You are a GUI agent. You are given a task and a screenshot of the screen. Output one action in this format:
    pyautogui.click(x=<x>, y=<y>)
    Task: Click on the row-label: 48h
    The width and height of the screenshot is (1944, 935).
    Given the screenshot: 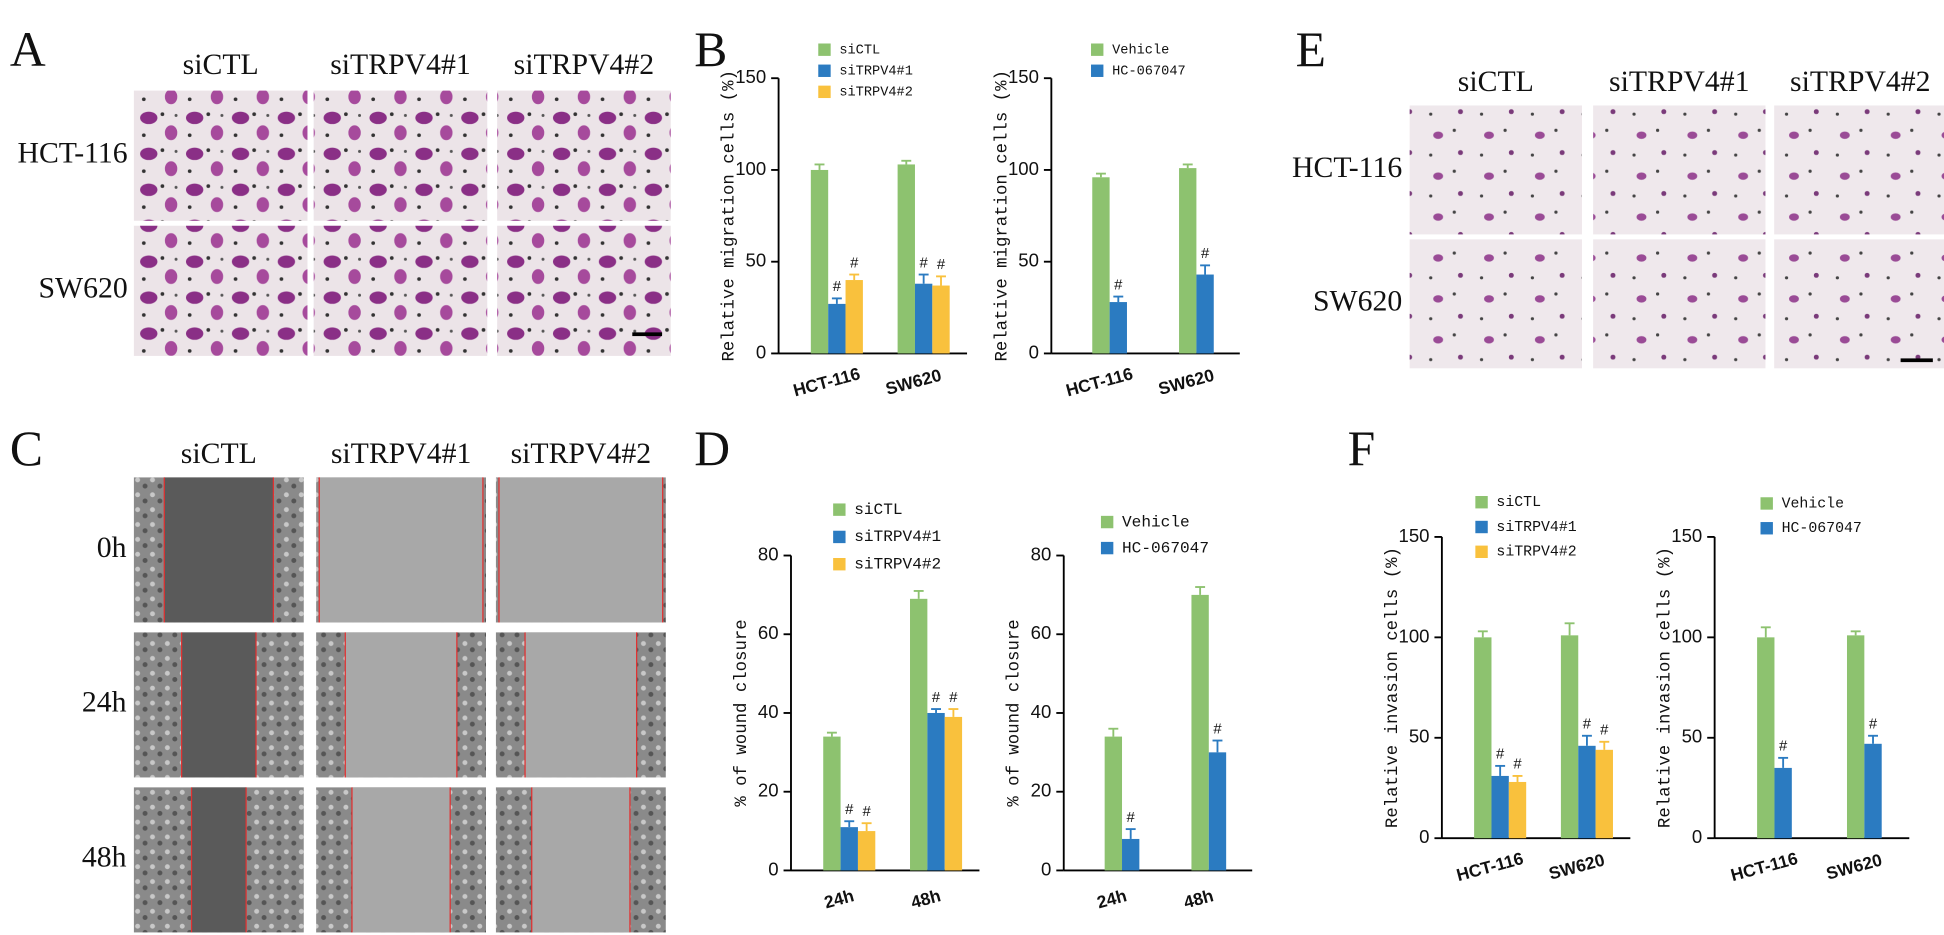 What is the action you would take?
    pyautogui.click(x=104, y=857)
    